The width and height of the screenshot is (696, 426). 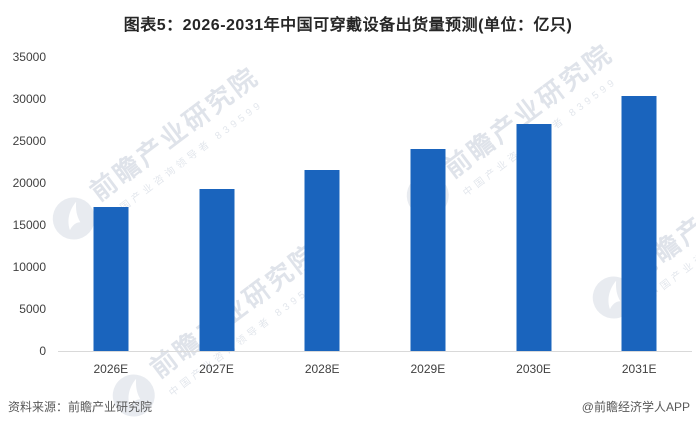 I want to click on bar-2027E, so click(x=216, y=269).